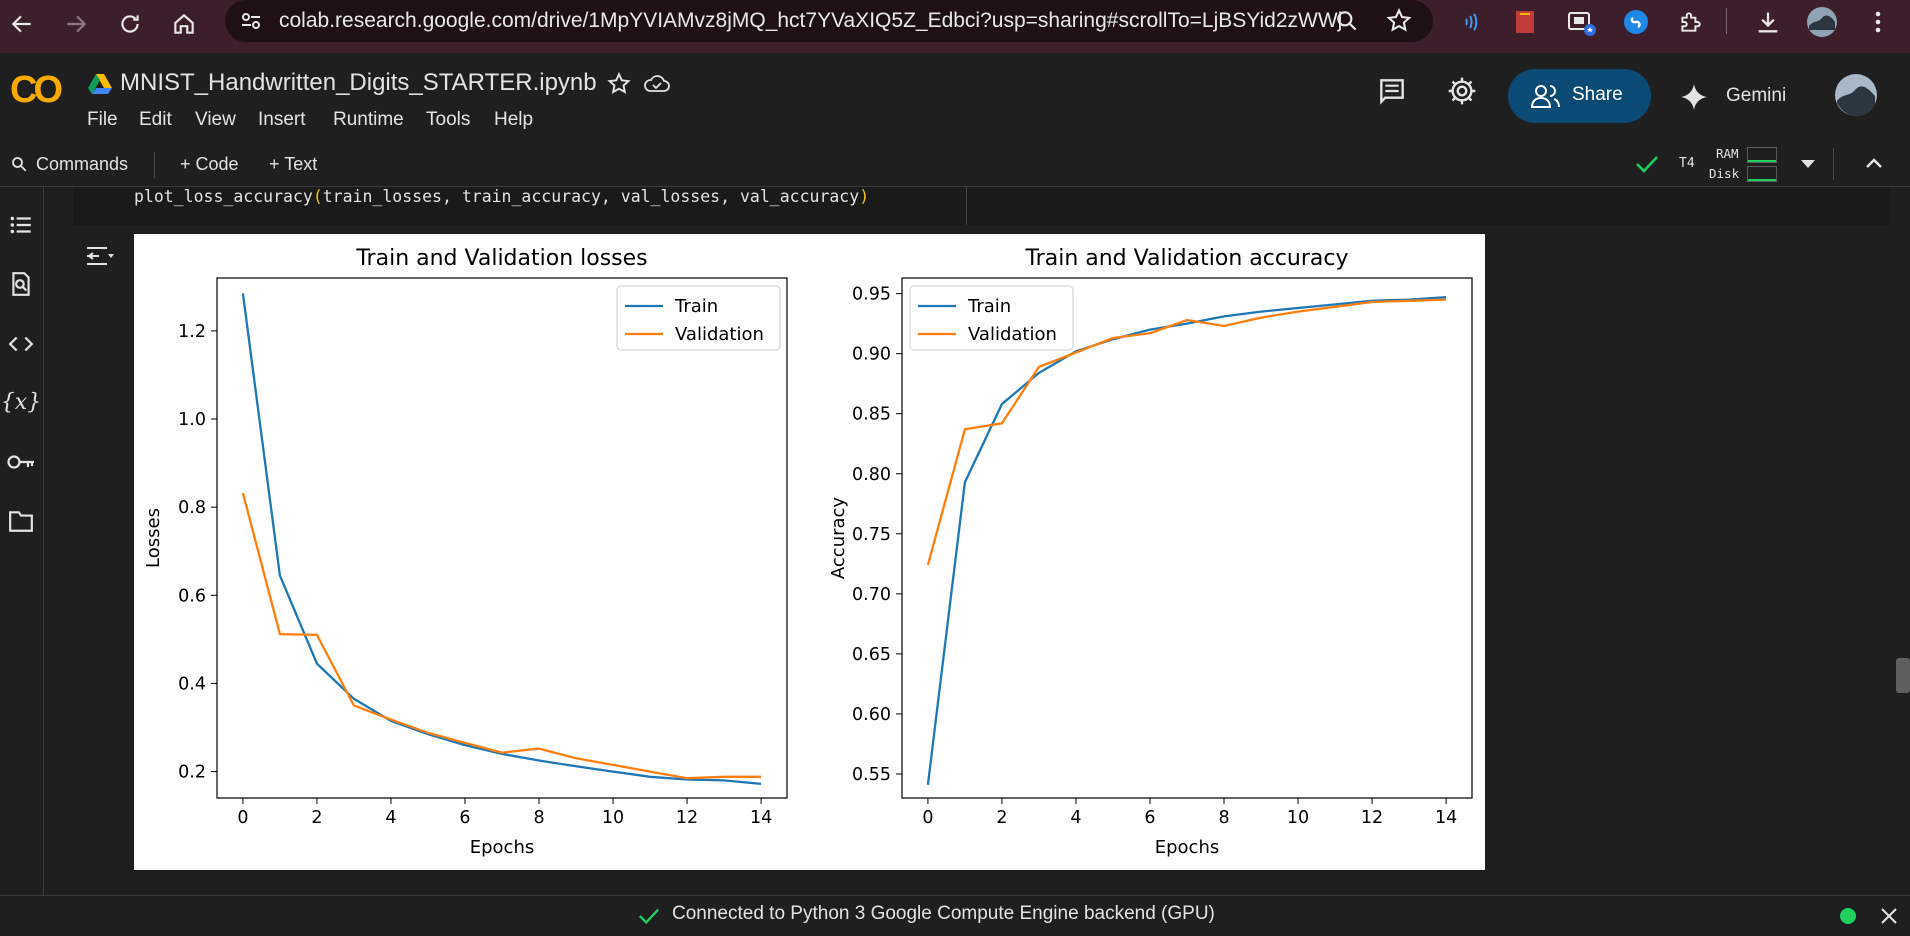 This screenshot has width=1910, height=936. I want to click on back-button, so click(22, 24).